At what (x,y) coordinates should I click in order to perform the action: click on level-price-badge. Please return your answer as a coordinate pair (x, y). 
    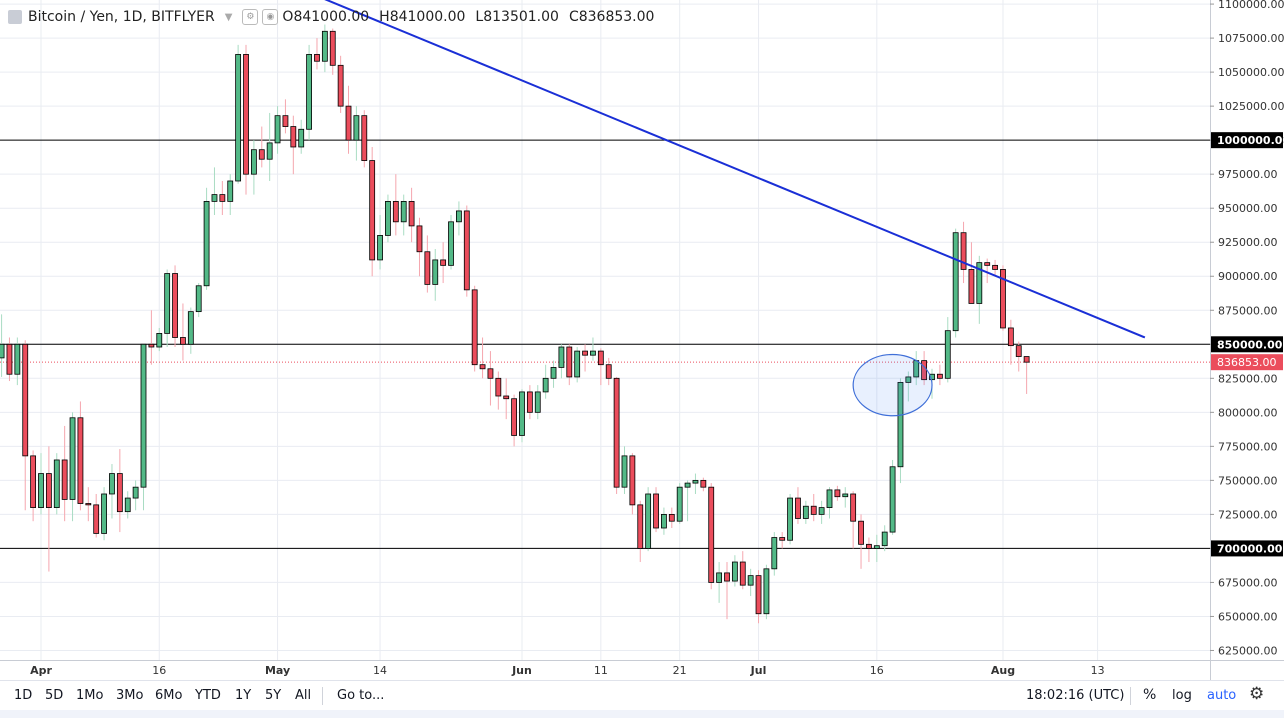
    Looking at the image, I should click on (1247, 344).